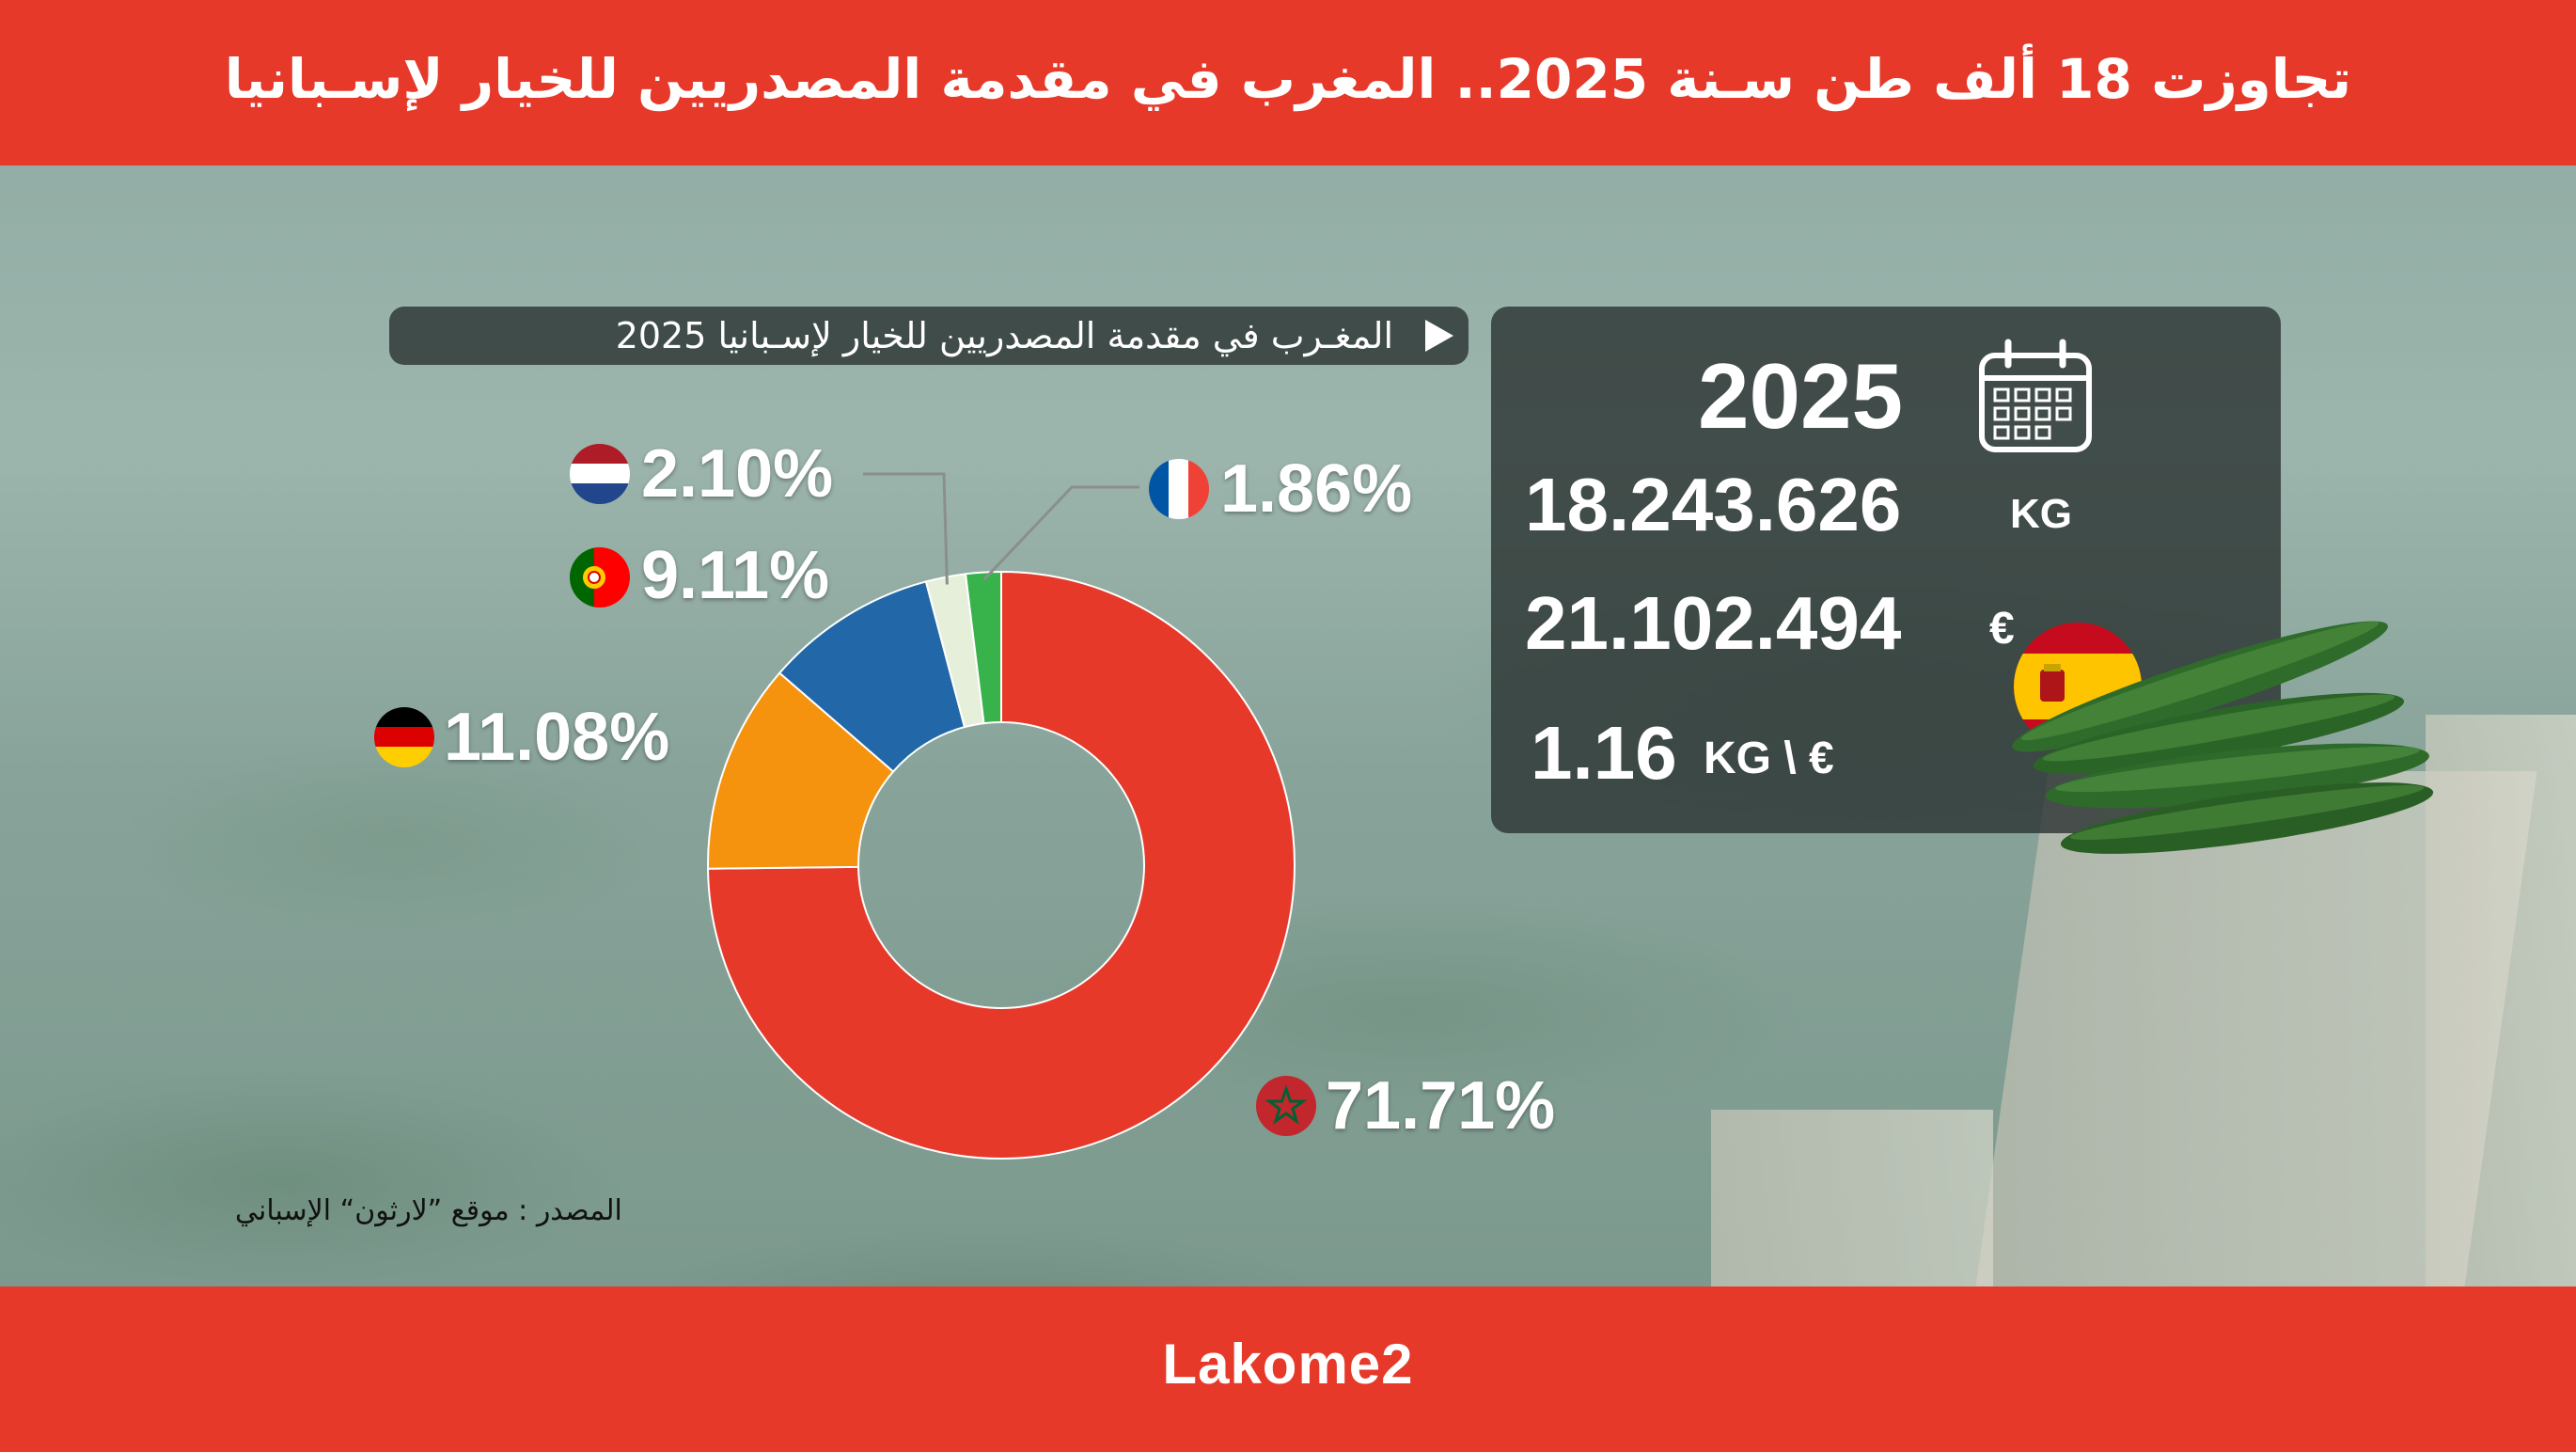 Image resolution: width=2576 pixels, height=1452 pixels. I want to click on price-unit: KG \ €, so click(1769, 759).